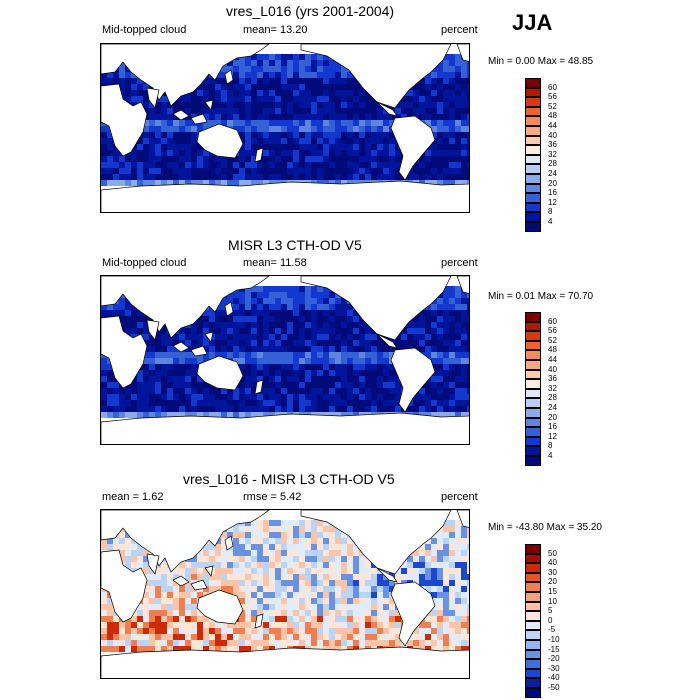  Describe the element at coordinates (459, 263) in the screenshot. I see `panel-2-units: percent` at that location.